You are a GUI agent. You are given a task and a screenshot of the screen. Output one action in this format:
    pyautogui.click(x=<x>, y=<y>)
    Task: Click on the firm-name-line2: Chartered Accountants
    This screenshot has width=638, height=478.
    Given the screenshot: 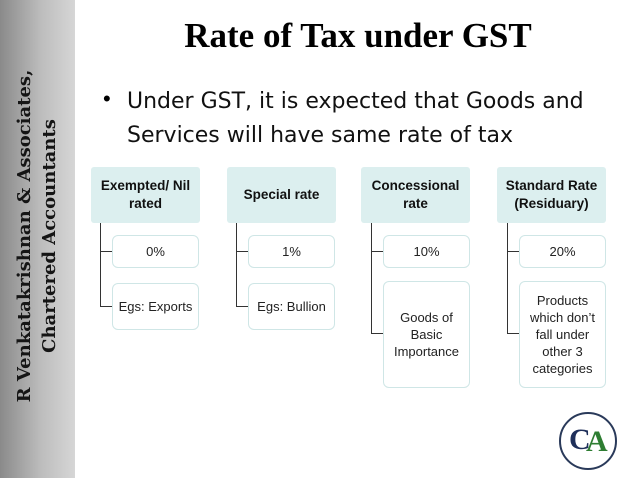 What is the action you would take?
    pyautogui.click(x=49, y=236)
    